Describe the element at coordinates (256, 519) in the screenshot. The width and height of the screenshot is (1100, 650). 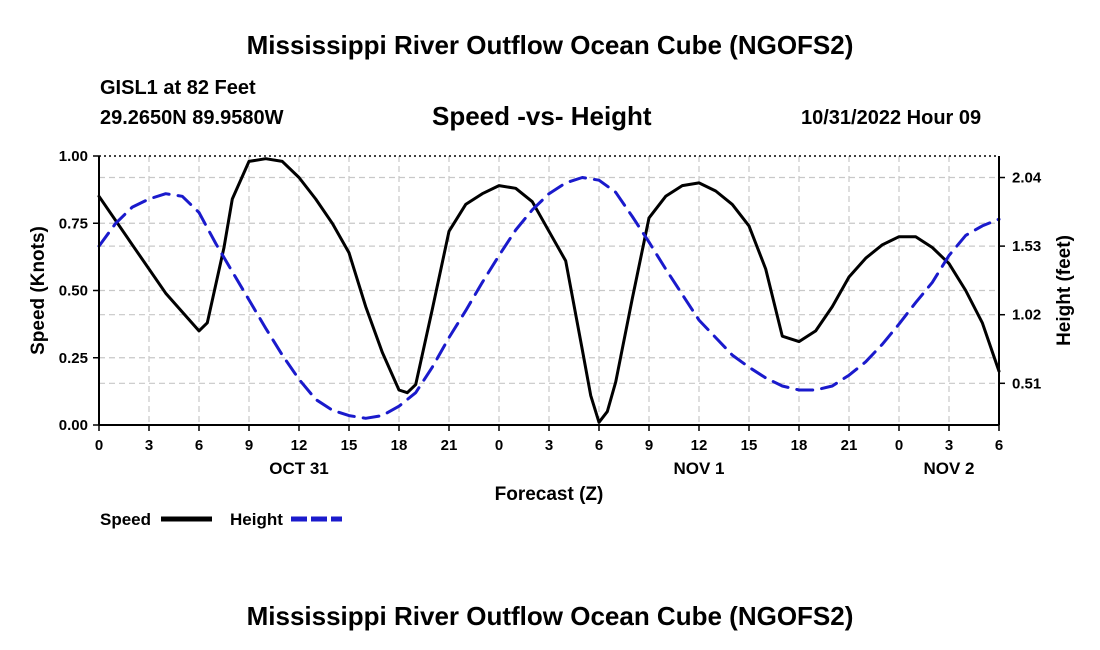
I see `legend-label-height: Height` at that location.